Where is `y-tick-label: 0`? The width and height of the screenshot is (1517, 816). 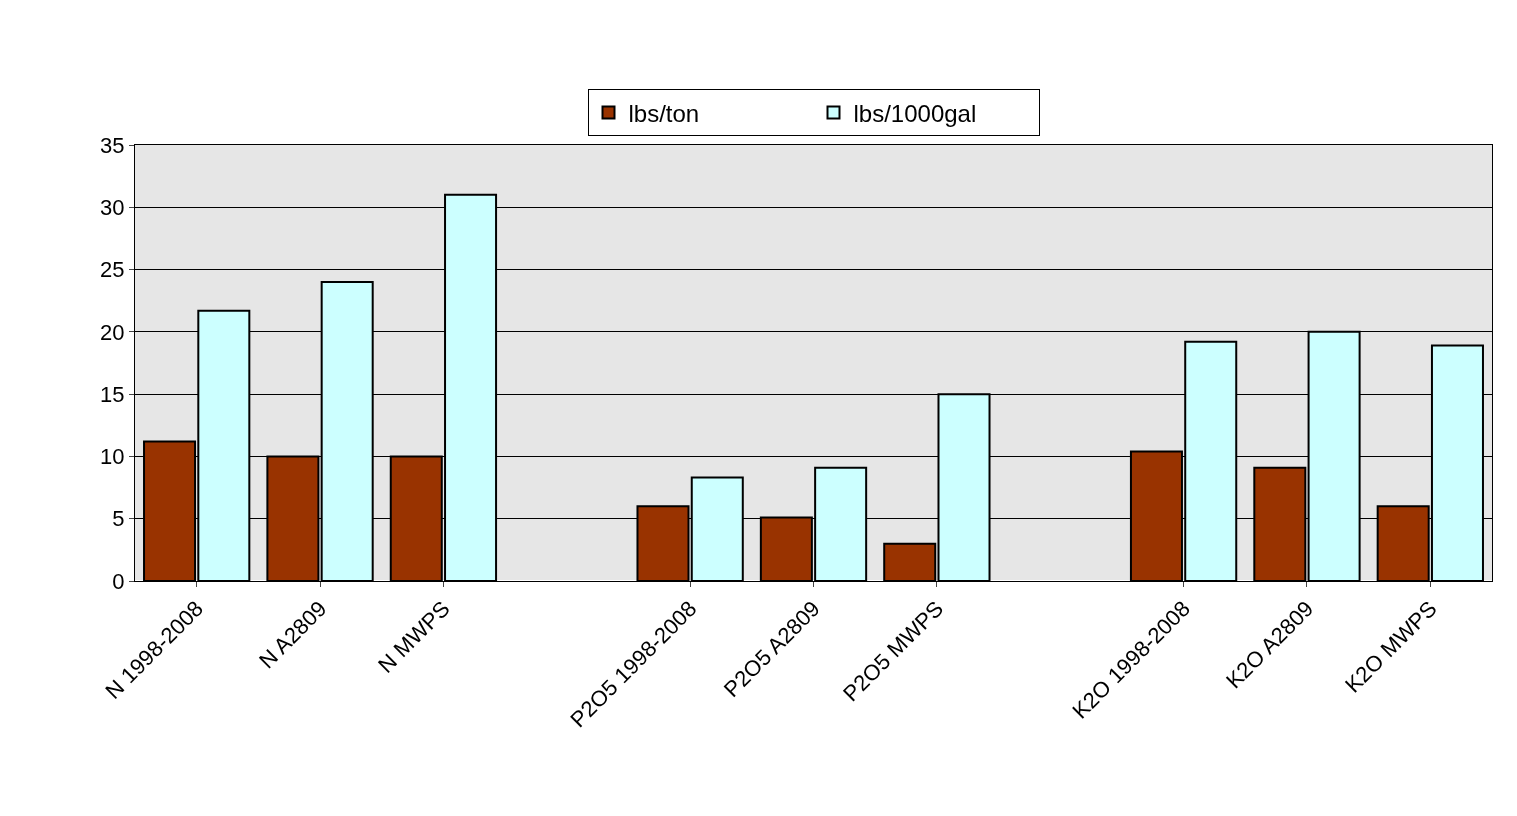 y-tick-label: 0 is located at coordinates (118, 581).